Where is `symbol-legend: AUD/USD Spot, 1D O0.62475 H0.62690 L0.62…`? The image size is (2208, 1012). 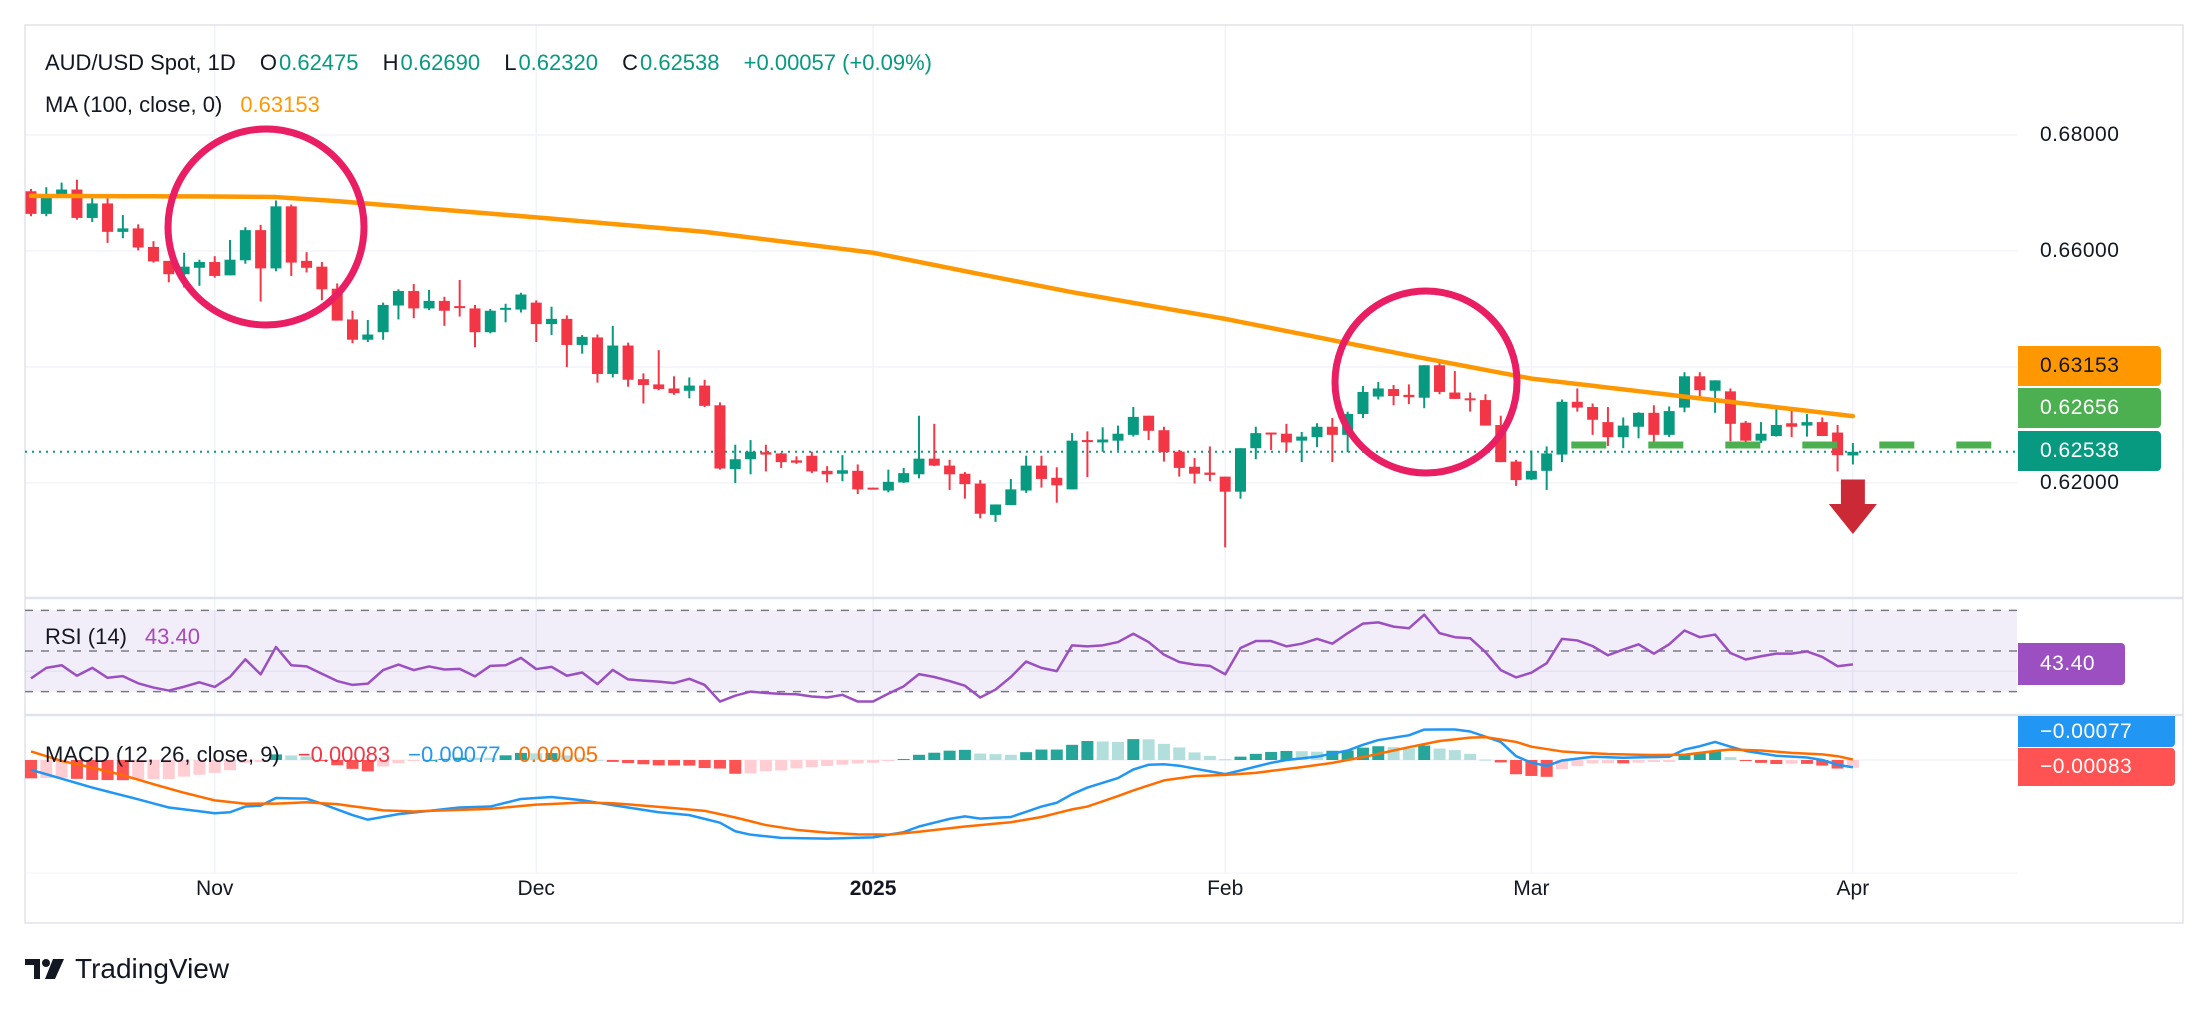
symbol-legend: AUD/USD Spot, 1D O0.62475 H0.62690 L0.62… is located at coordinates (489, 63).